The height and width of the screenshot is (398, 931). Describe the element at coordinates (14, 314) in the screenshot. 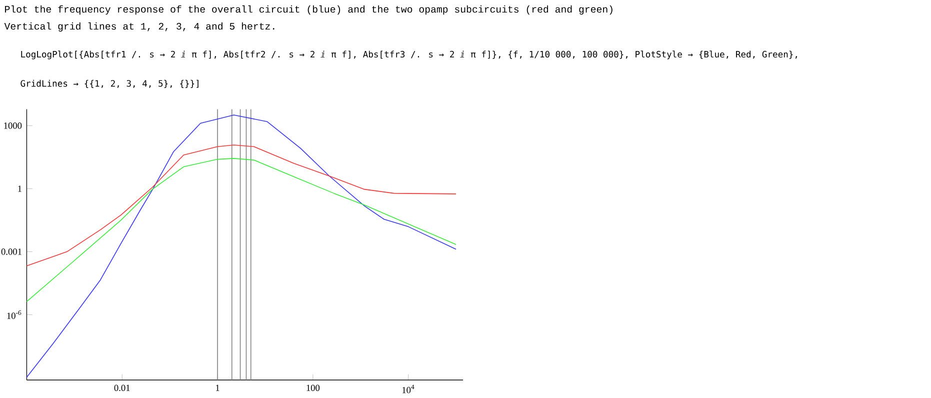

I see `y-tick-label: 10$^{-6}$` at that location.